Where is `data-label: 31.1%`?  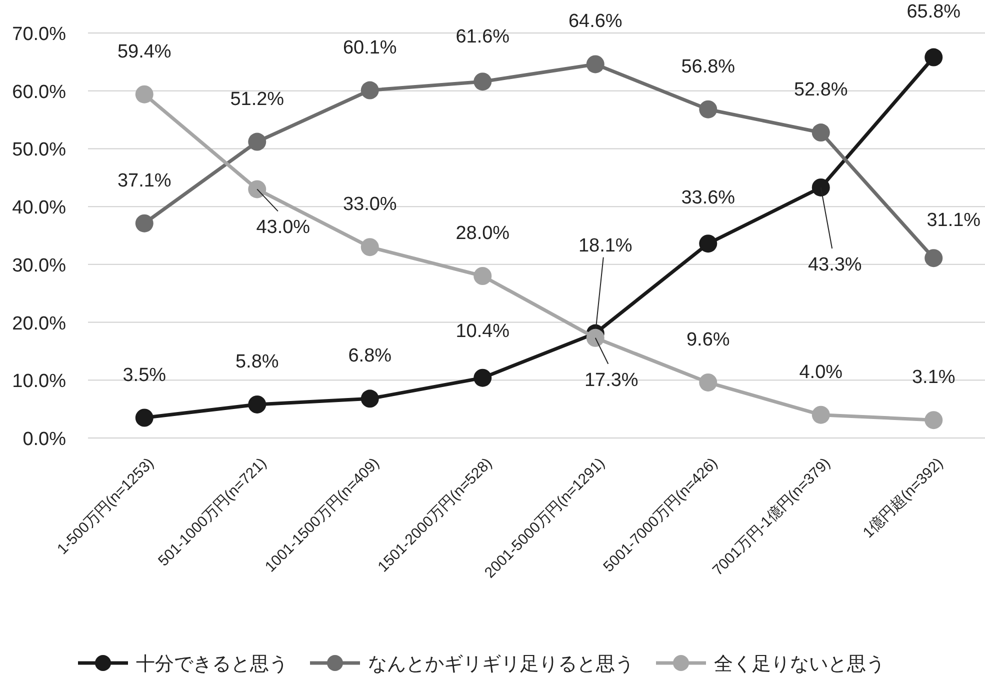 data-label: 31.1% is located at coordinates (953, 221).